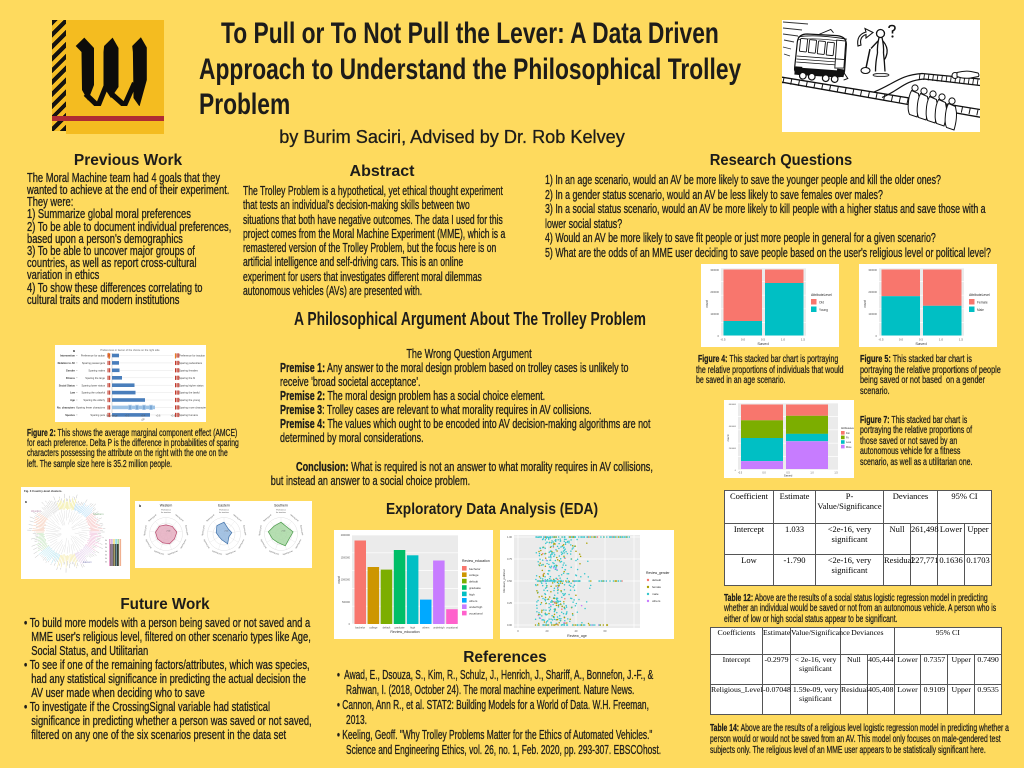 This screenshot has width=1024, height=768. What do you see at coordinates (94, 400) in the screenshot?
I see `svg-text: Sparing the elderly` at bounding box center [94, 400].